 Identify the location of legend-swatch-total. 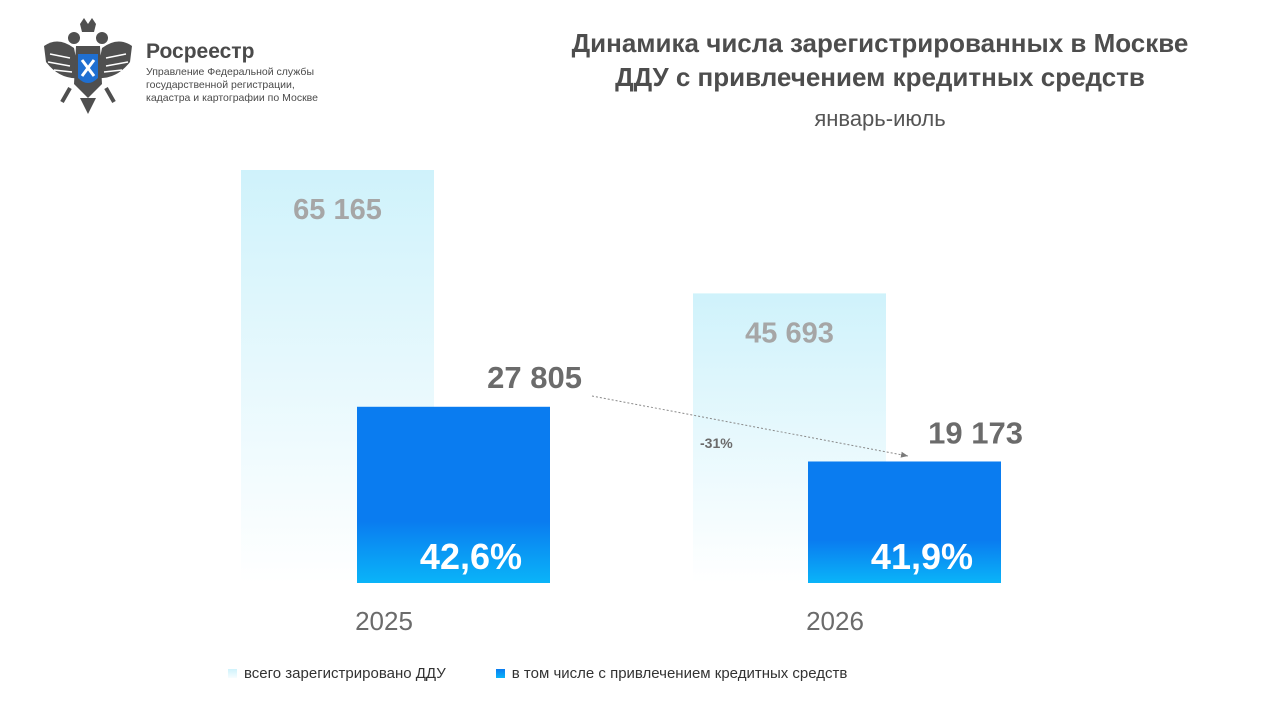
(232, 673).